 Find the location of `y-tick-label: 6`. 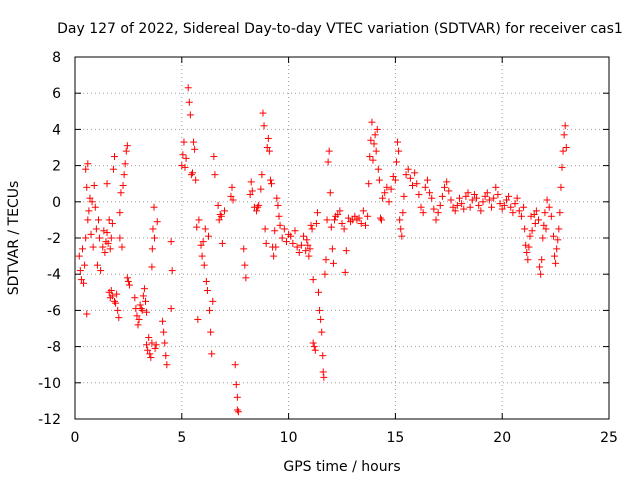

y-tick-label: 6 is located at coordinates (56, 94).